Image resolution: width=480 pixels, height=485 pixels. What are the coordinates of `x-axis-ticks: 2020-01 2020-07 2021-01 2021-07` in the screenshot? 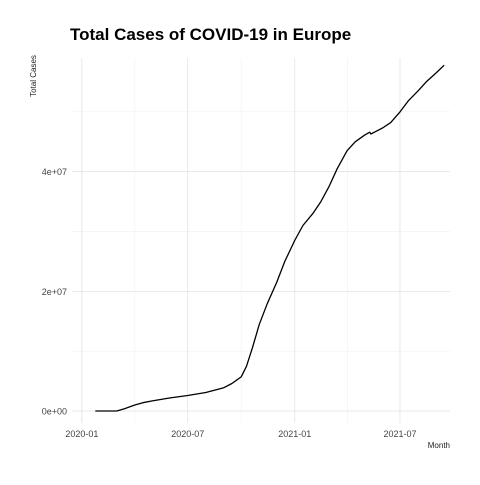 It's located at (240, 434).